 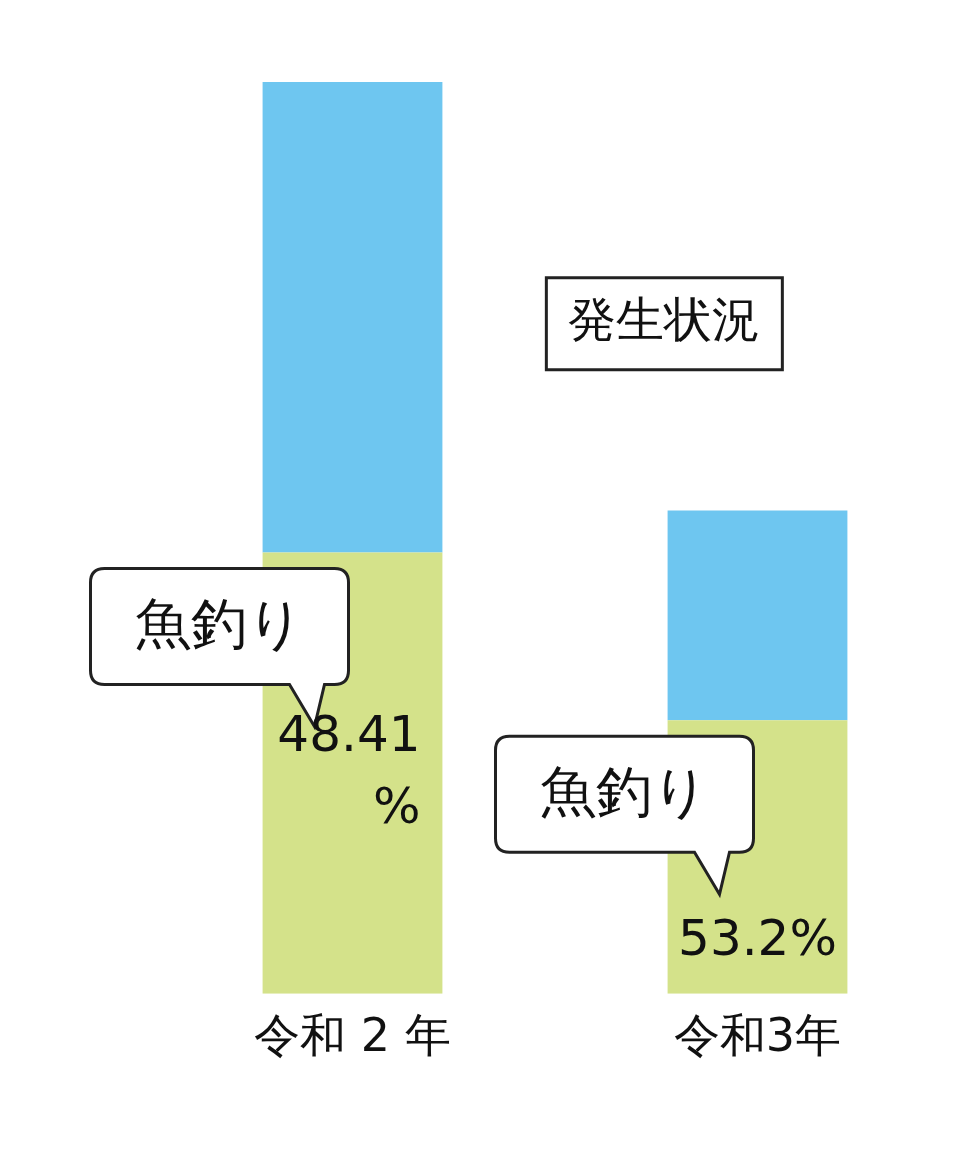 What do you see at coordinates (664, 319) in the screenshot?
I see `annotation: 発生状況` at bounding box center [664, 319].